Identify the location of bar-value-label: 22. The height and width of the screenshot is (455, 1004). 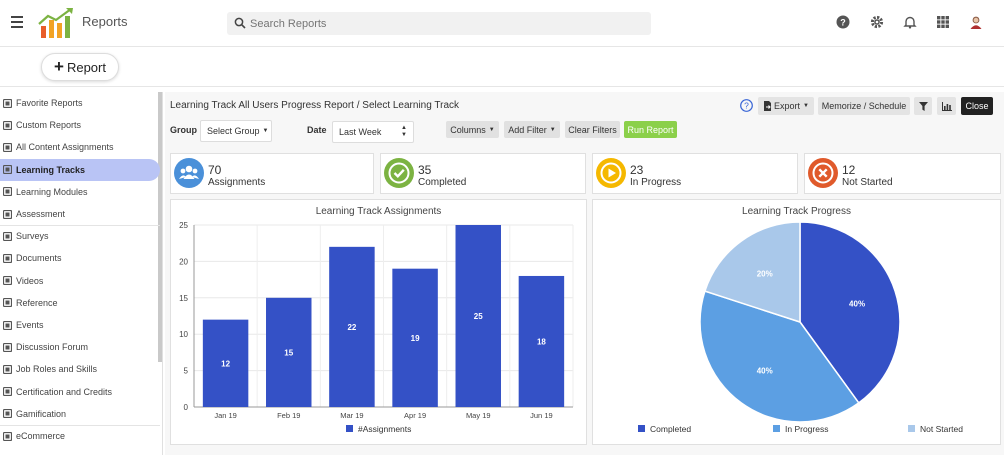
(351, 327).